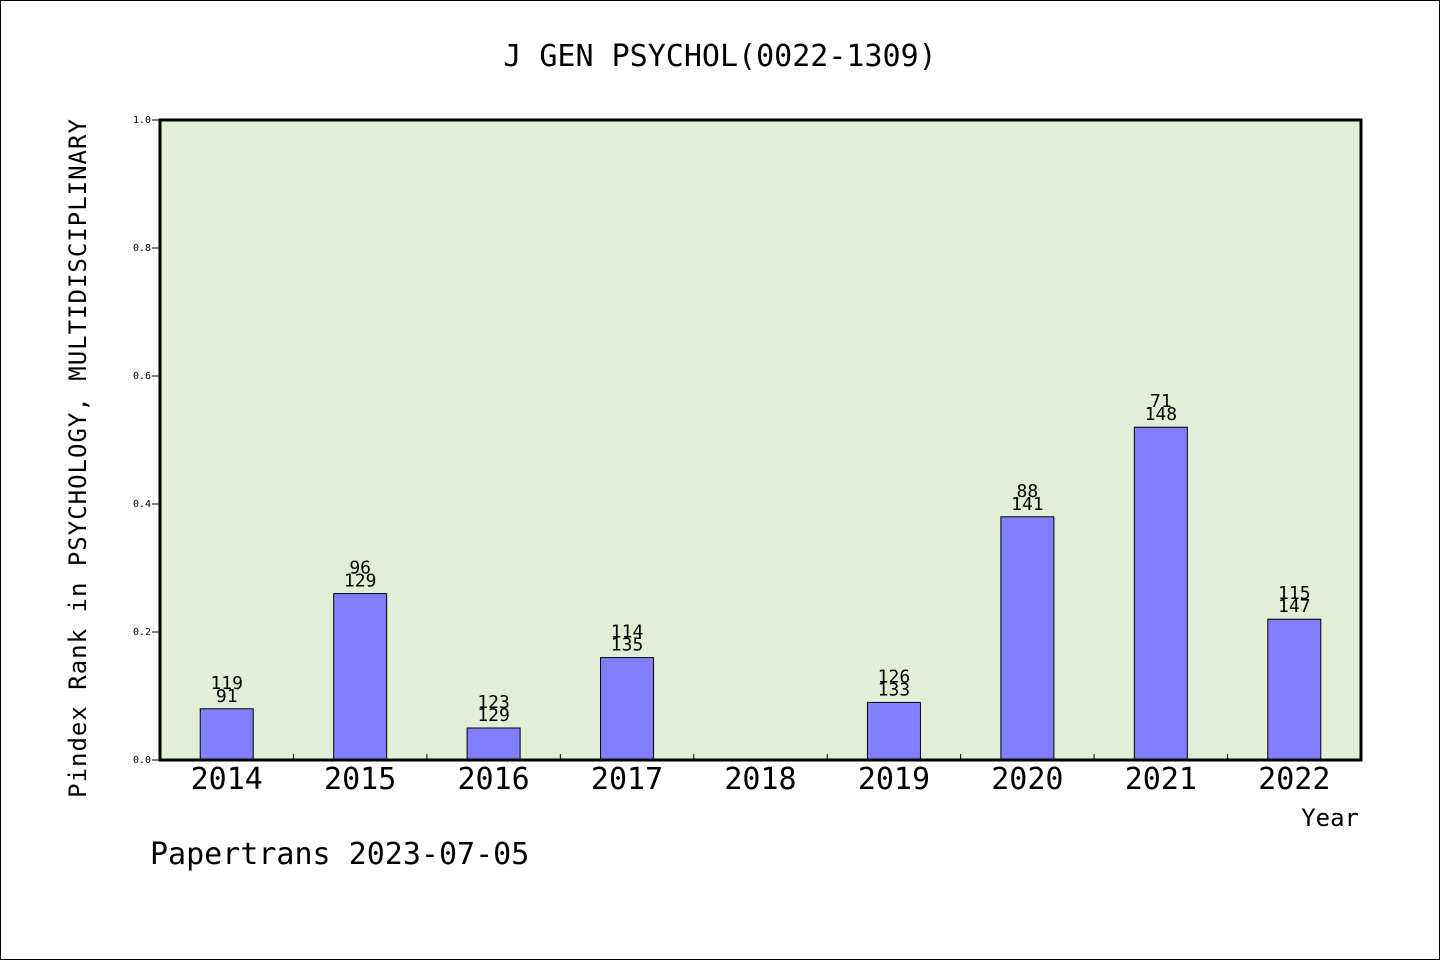  Describe the element at coordinates (360, 568) in the screenshot. I see `bar-rank-label: 96` at that location.